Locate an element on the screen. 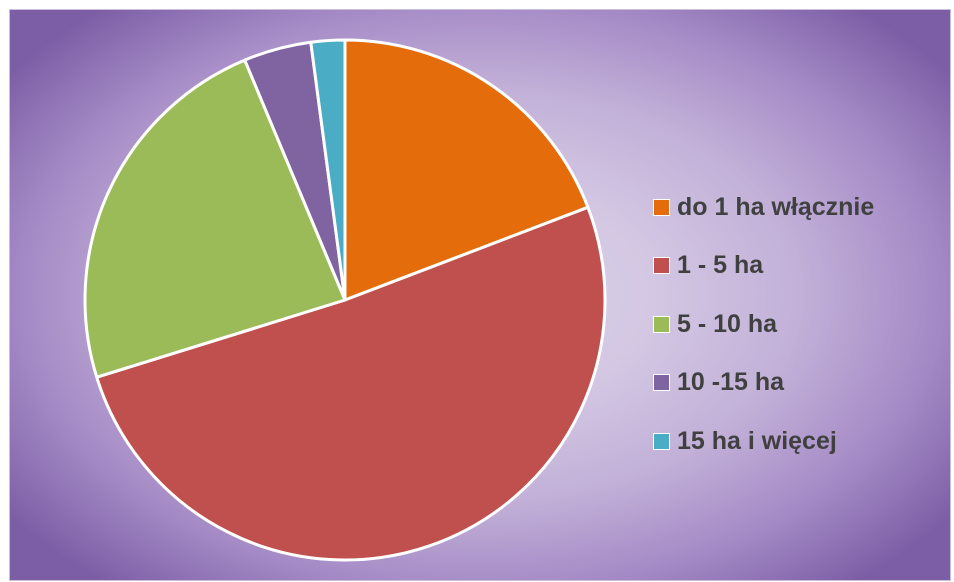 The image size is (954, 582). legend-label-do-1-ha: do 1 ha włącznie is located at coordinates (776, 206).